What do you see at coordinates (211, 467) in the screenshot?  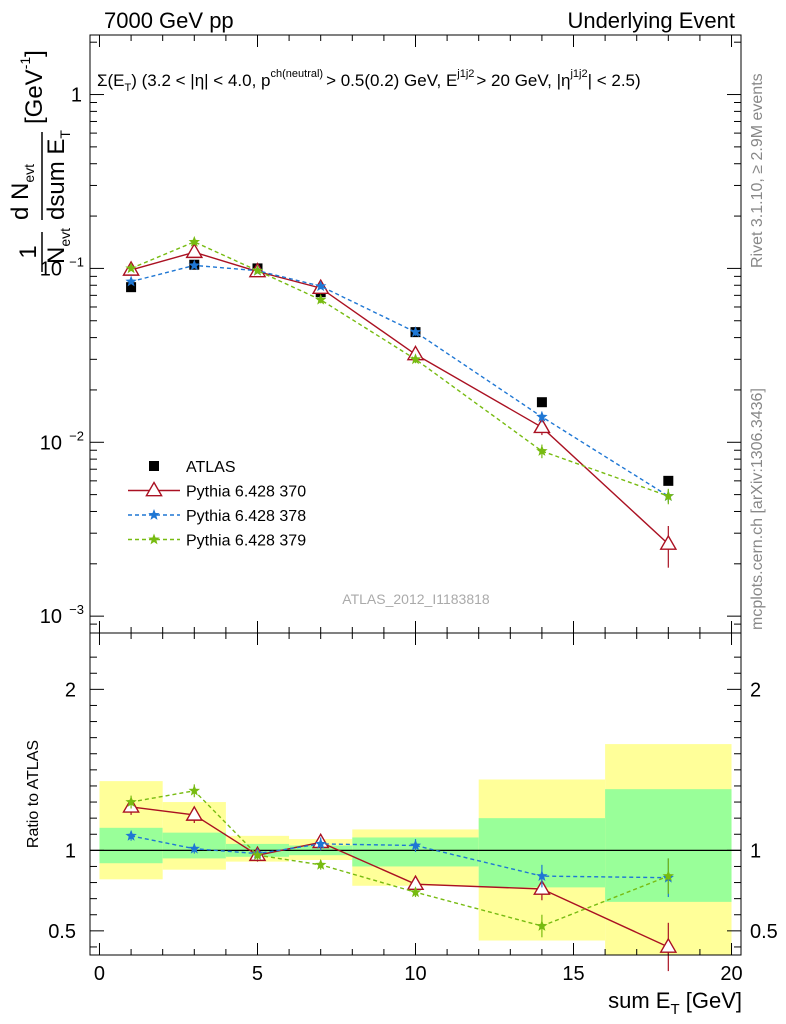 I see `legend-label: ATLAS` at bounding box center [211, 467].